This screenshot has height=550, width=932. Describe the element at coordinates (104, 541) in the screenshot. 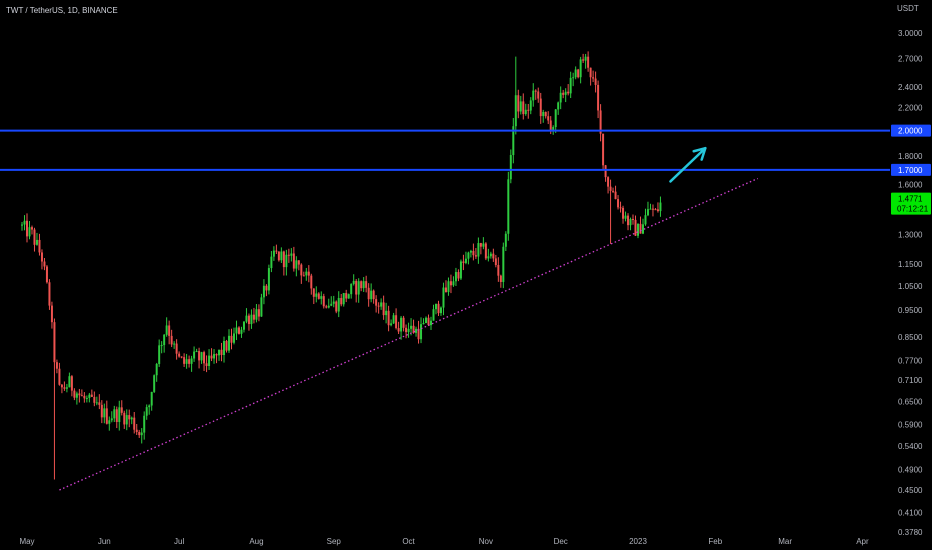

I see `time-tick-label: Jun` at that location.